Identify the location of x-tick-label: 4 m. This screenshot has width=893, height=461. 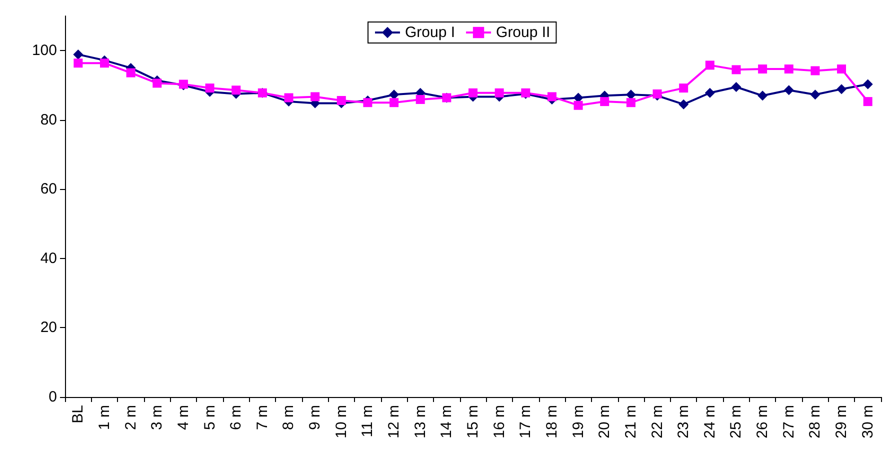
(183, 417).